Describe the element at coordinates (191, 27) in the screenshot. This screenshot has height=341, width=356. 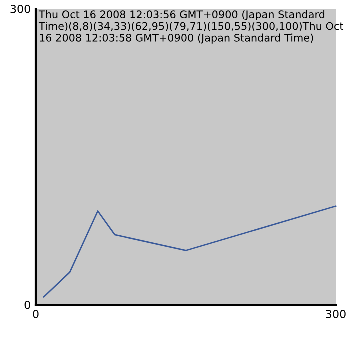
I see `annotation: Thu Oct 16 2008 12:03:56 GMT+0900 (Japan Standard Time)(8,8)(34,33)(62,95)(79,71)(150,55)(300,100)Thu Oct 16 2008 12:03:58 GMT+0900 (Japan Standard Time)` at that location.